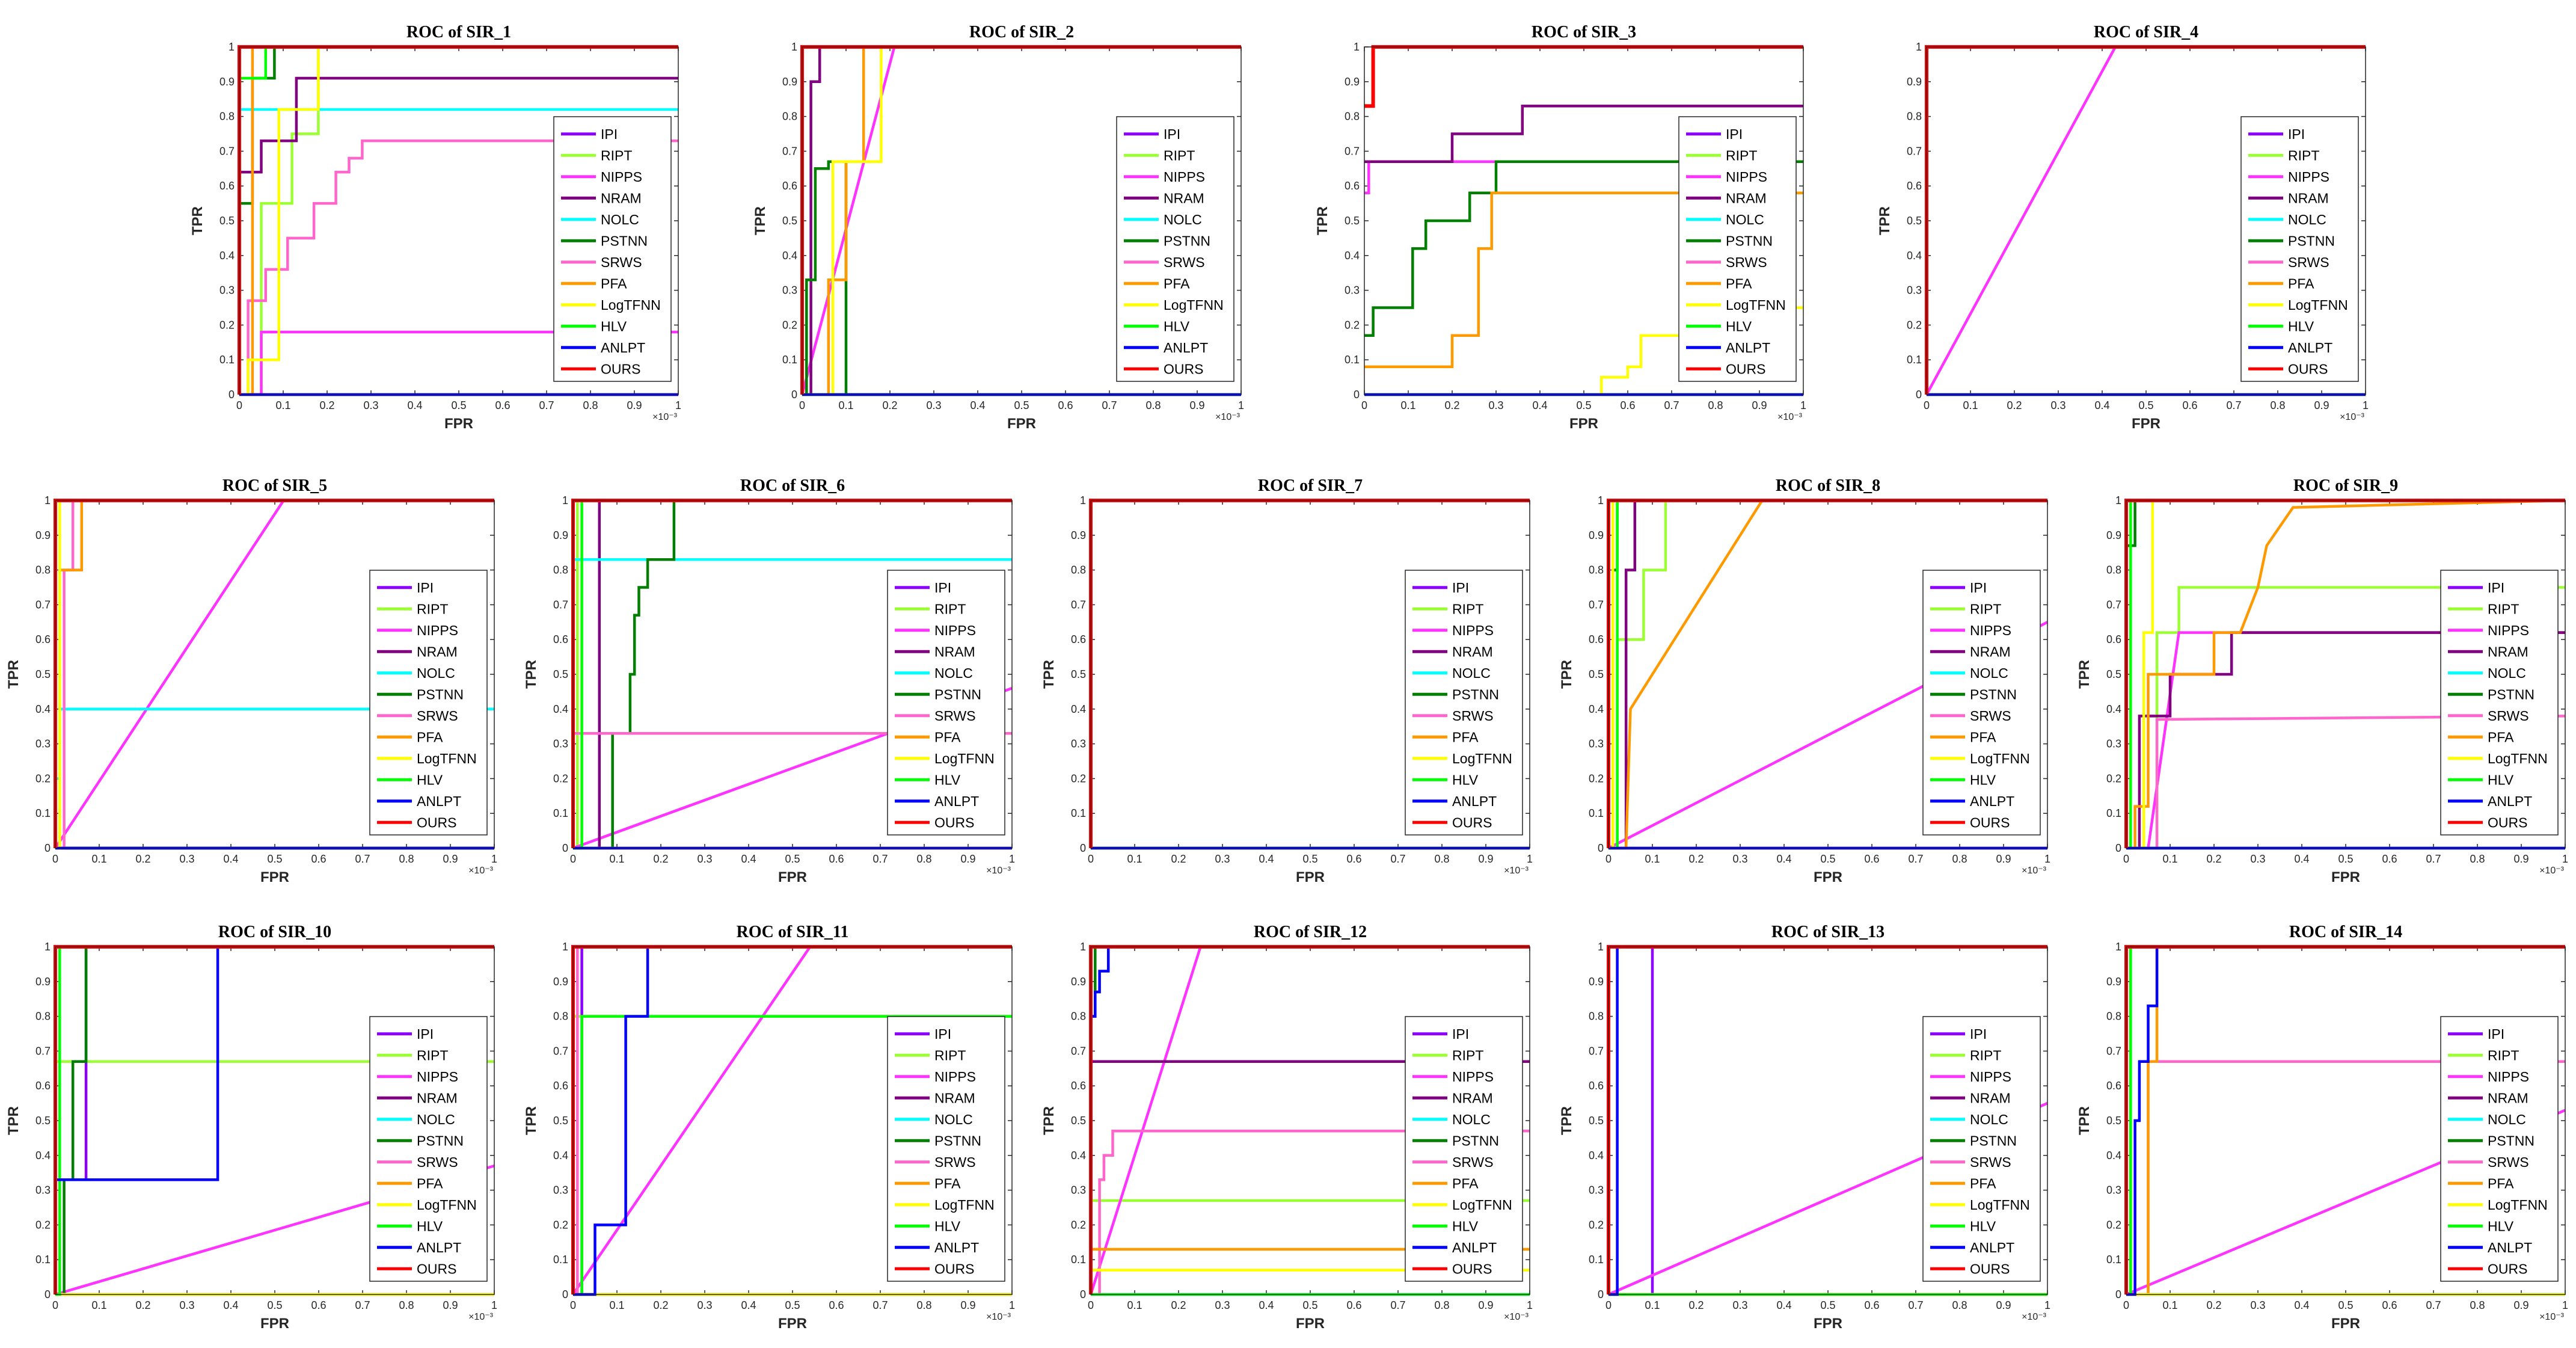 The image size is (2576, 1348). I want to click on series-line-pfa, so click(2346, 674).